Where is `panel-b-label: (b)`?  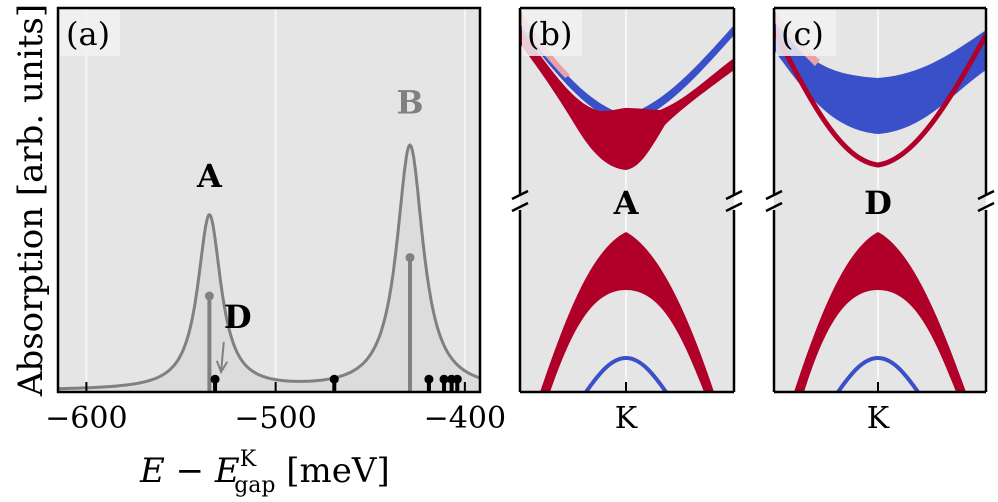 panel-b-label: (b) is located at coordinates (549, 34).